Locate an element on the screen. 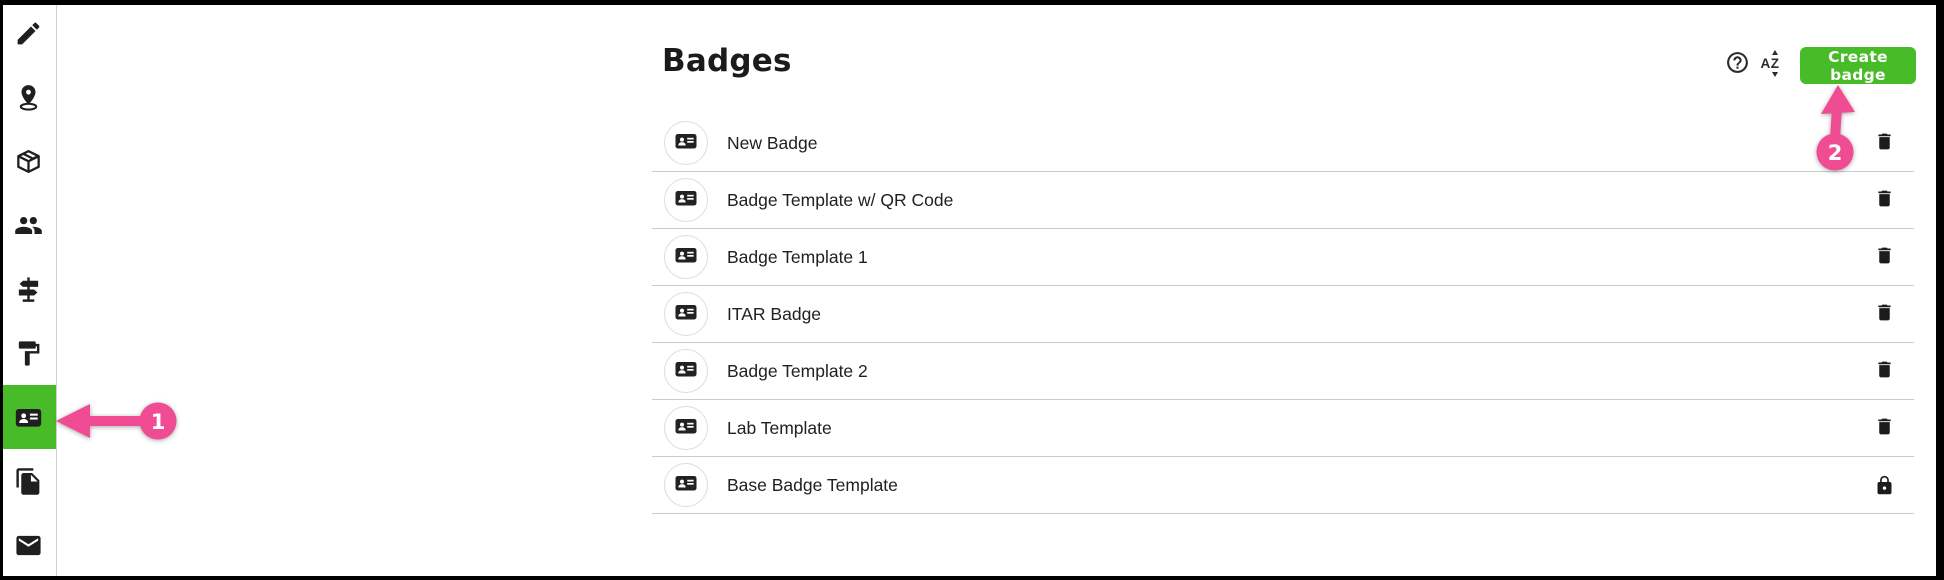 Image resolution: width=1944 pixels, height=580 pixels. badge-row: Lab Template is located at coordinates (1283, 428).